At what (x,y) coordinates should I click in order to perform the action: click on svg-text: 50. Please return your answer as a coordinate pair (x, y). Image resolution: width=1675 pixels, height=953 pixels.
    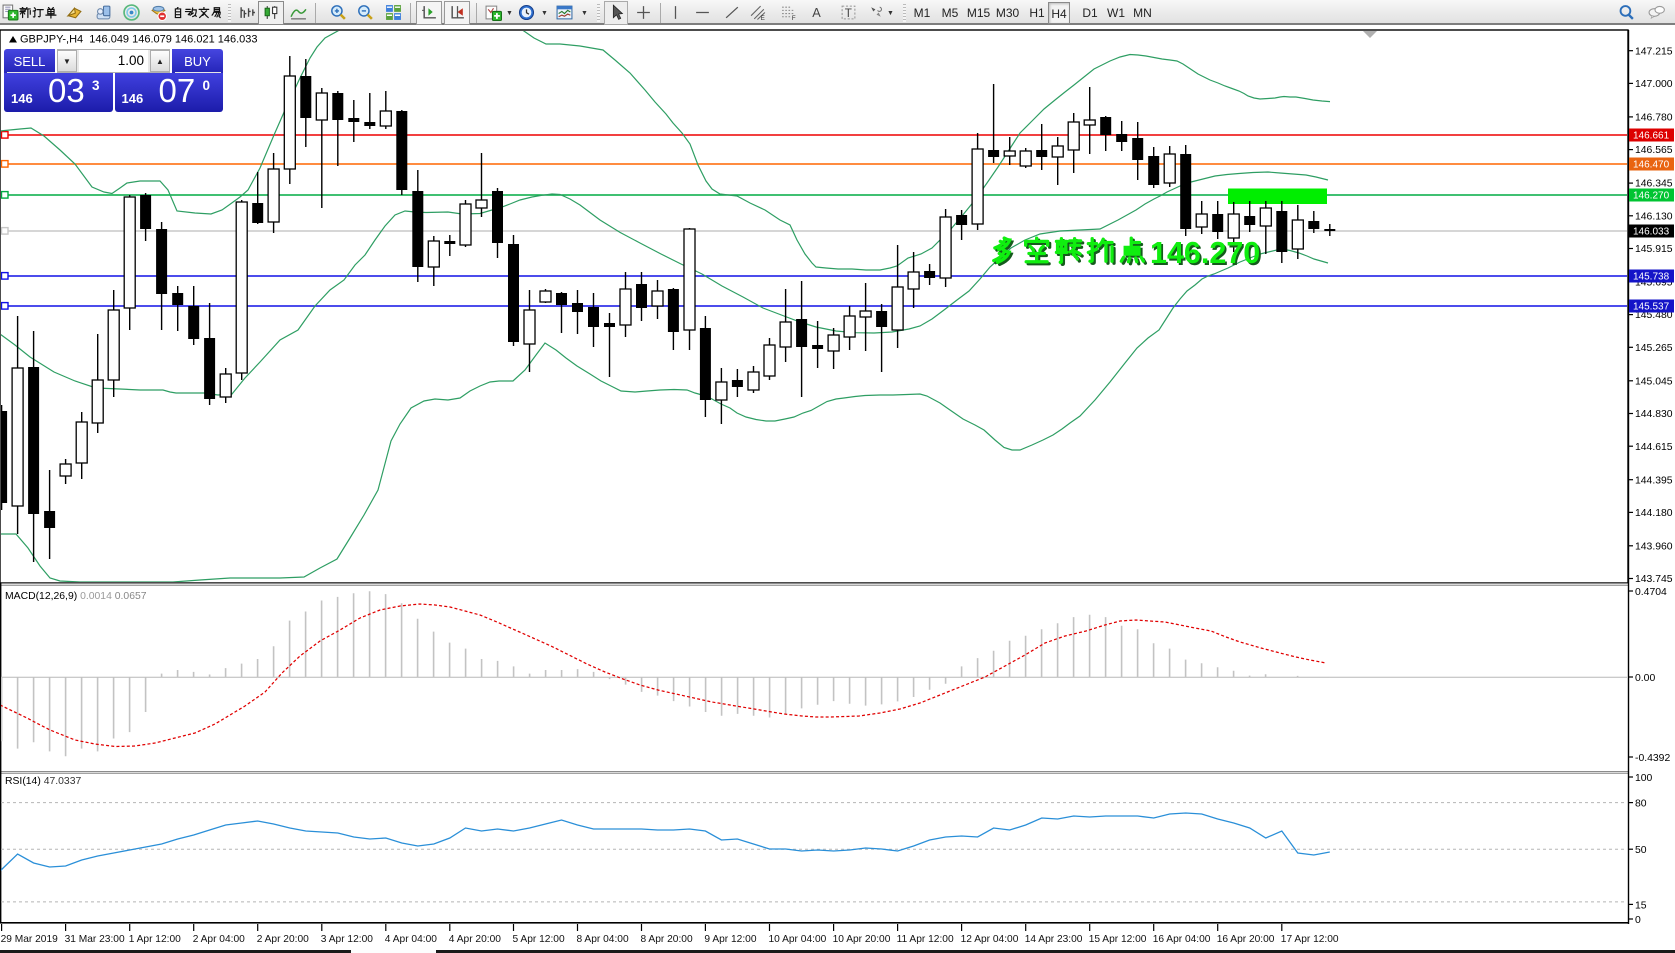
    Looking at the image, I should click on (1641, 850).